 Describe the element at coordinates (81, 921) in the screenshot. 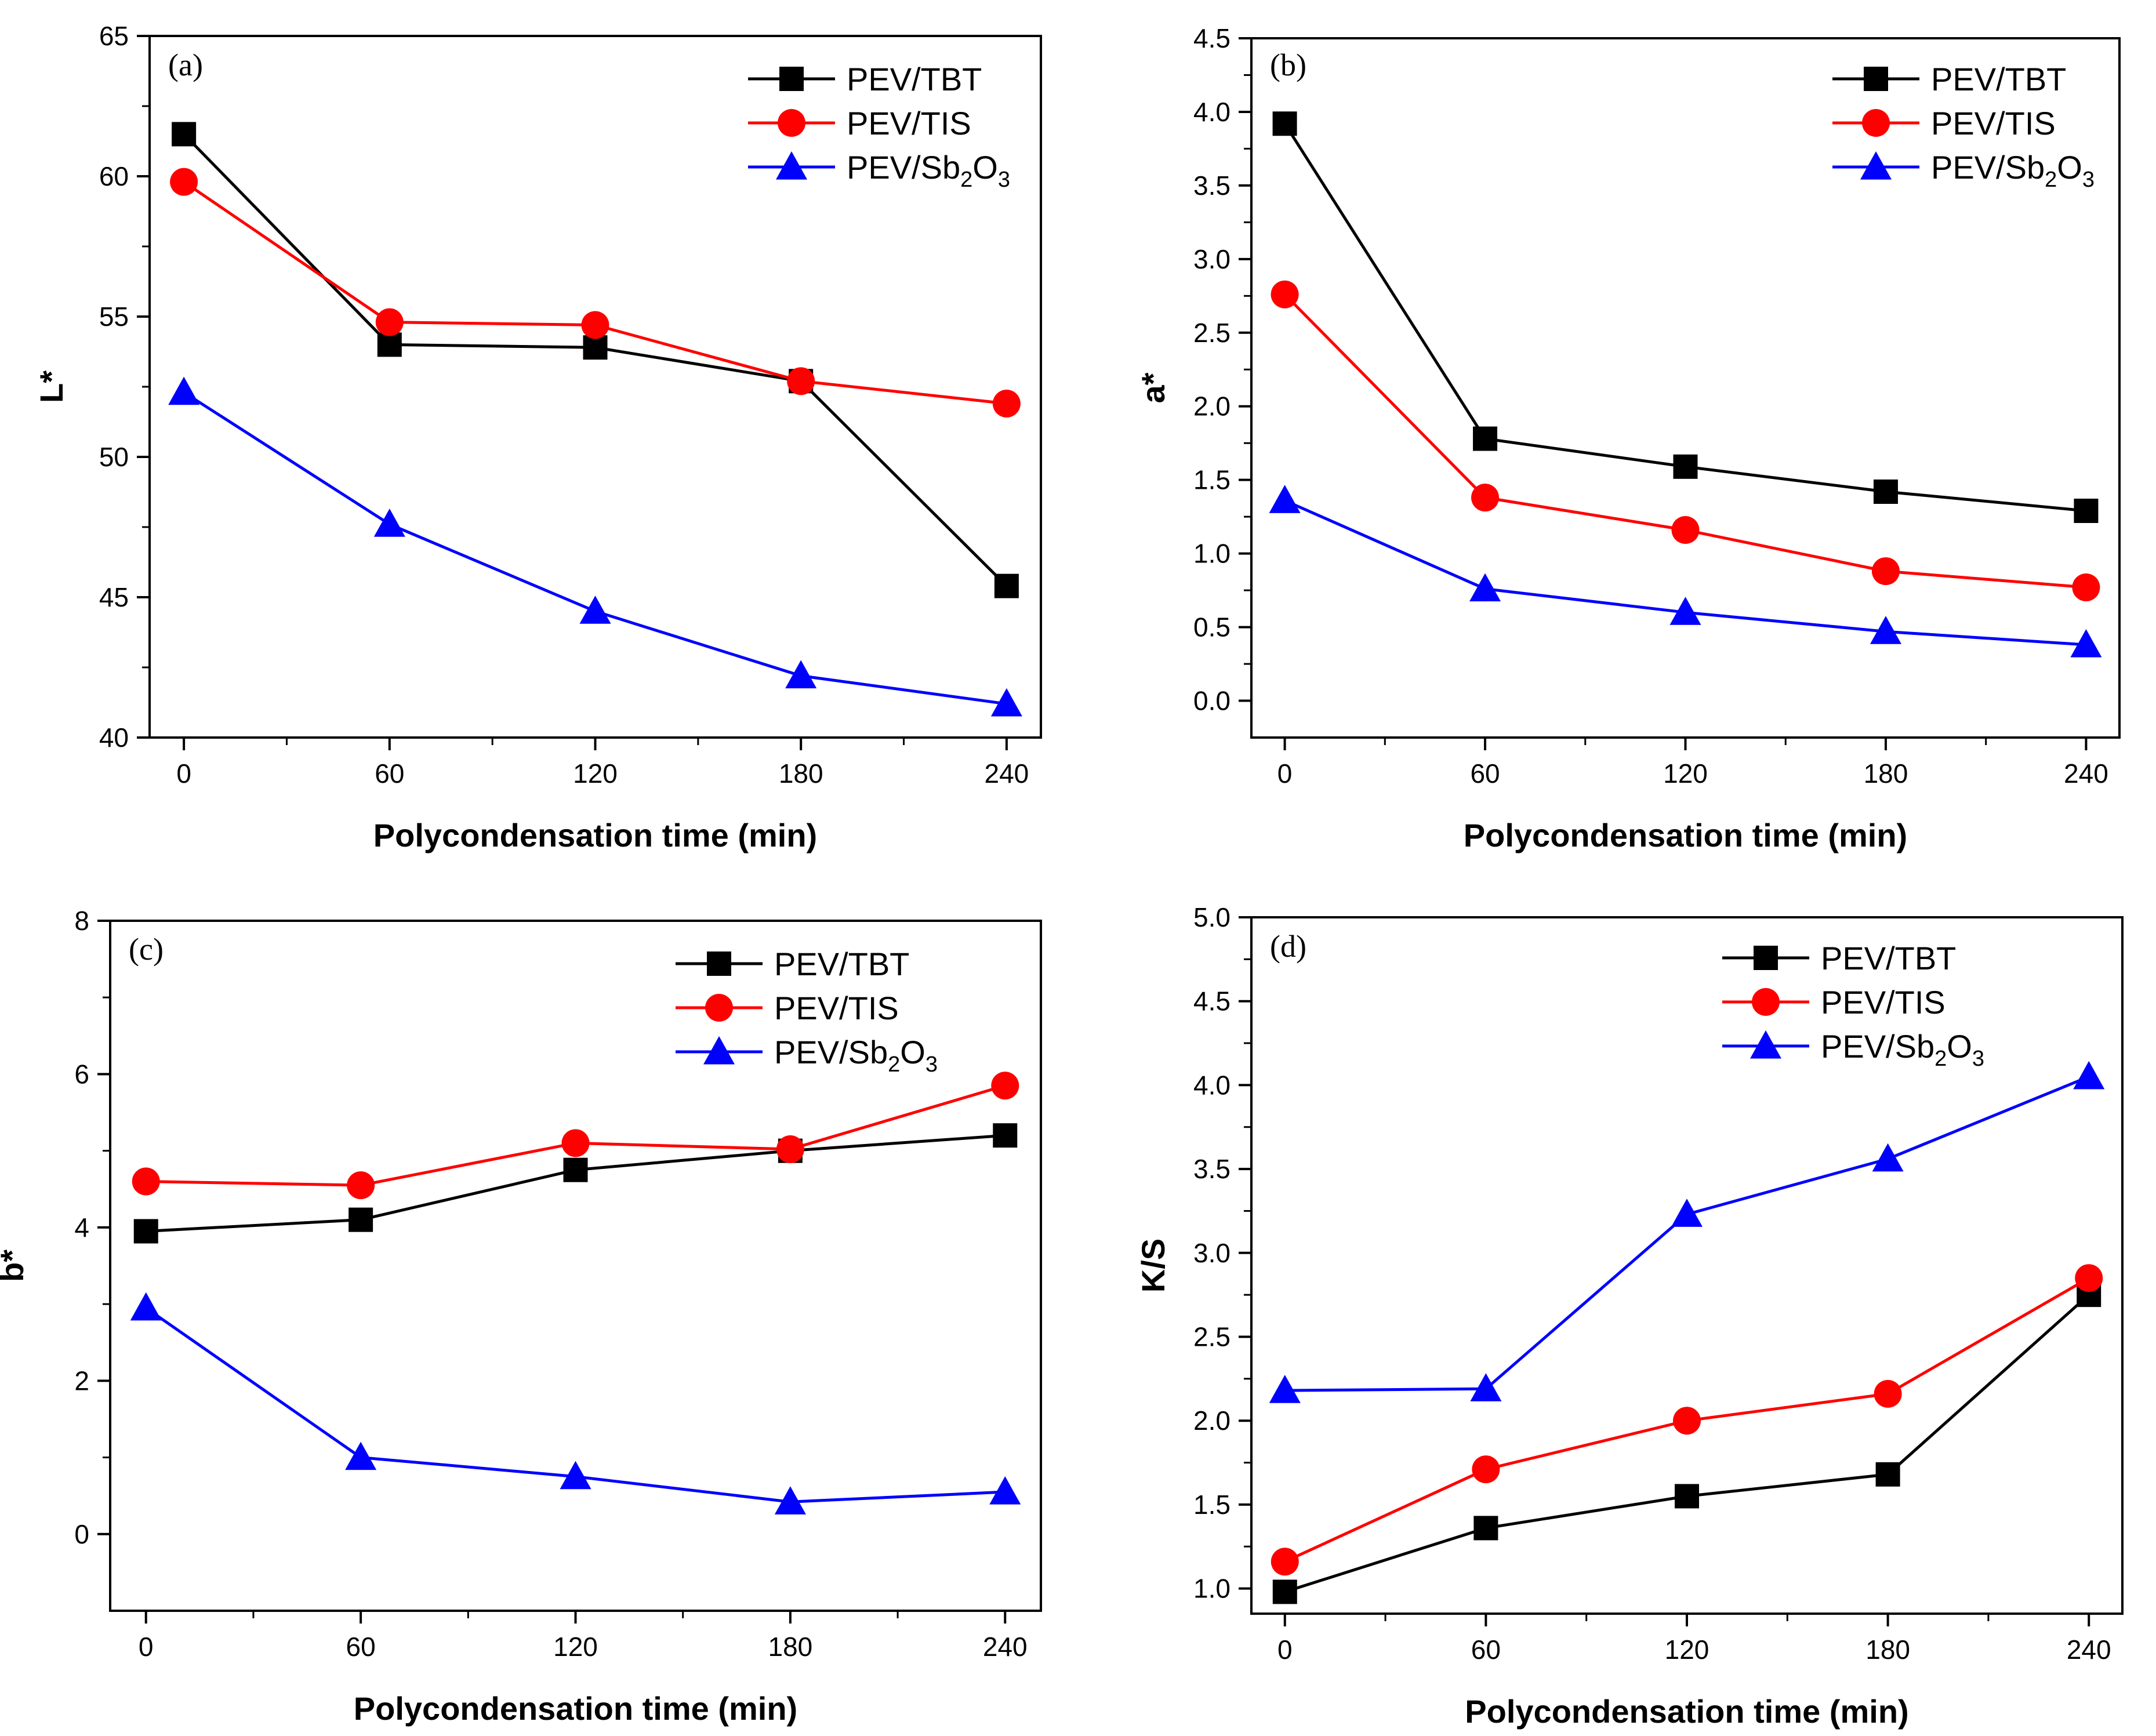

I see `y-tick-label: 8` at that location.